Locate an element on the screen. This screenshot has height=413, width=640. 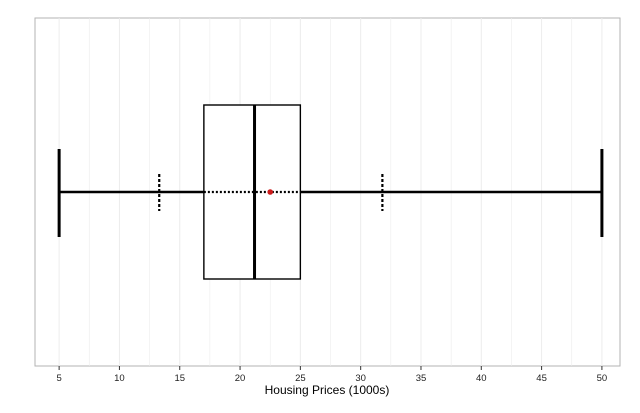
mean-point is located at coordinates (270, 192).